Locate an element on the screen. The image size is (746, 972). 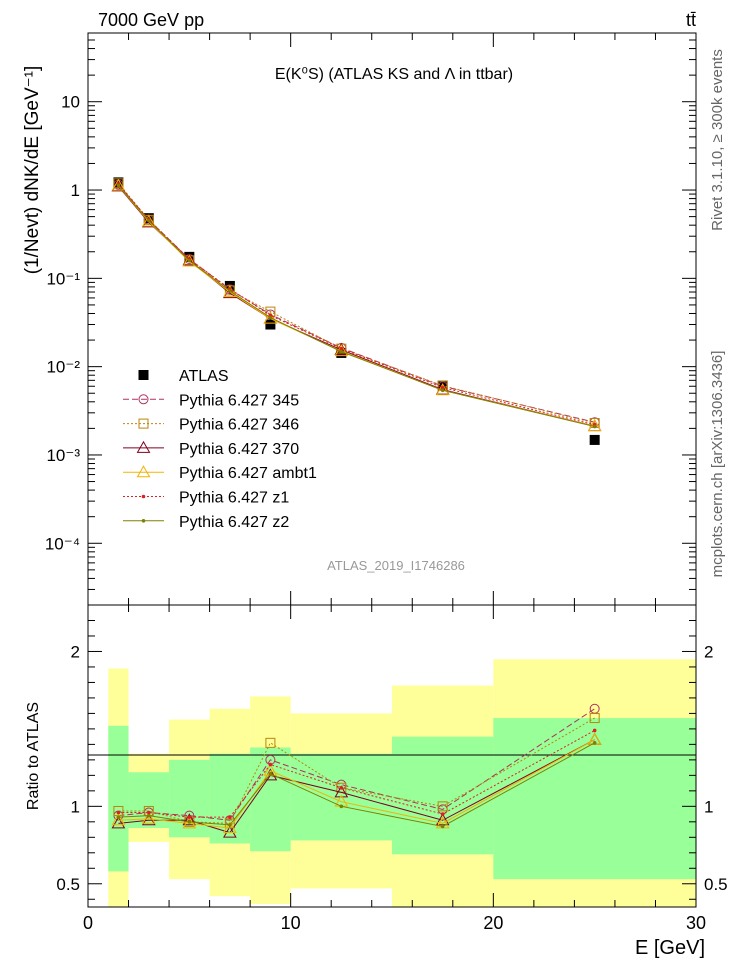
x-tick-label: 0 is located at coordinates (88, 923).